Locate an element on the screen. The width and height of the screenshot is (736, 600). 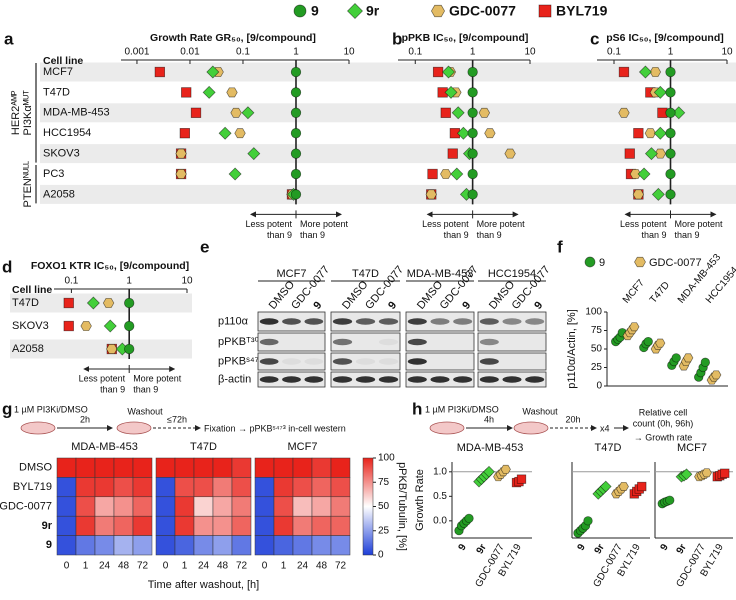
y-tick-label: 0.5 is located at coordinates (440, 496).